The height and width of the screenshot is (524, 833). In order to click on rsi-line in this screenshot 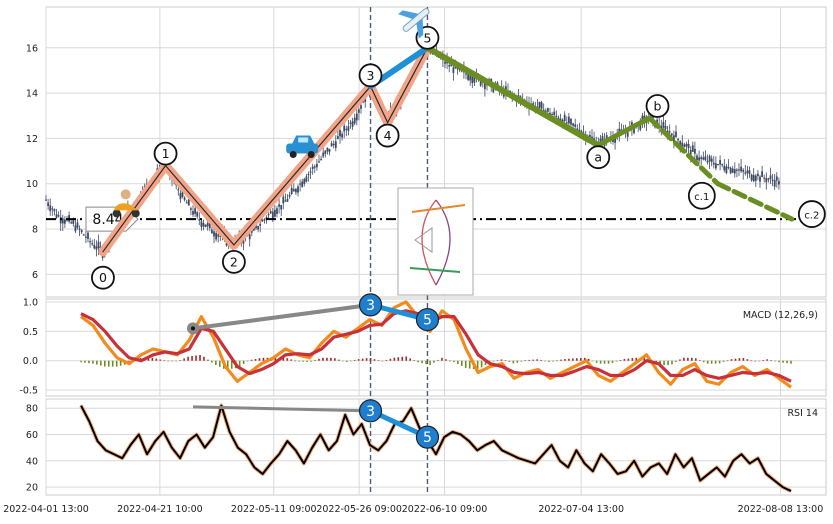, I will do `click(436, 448)`.